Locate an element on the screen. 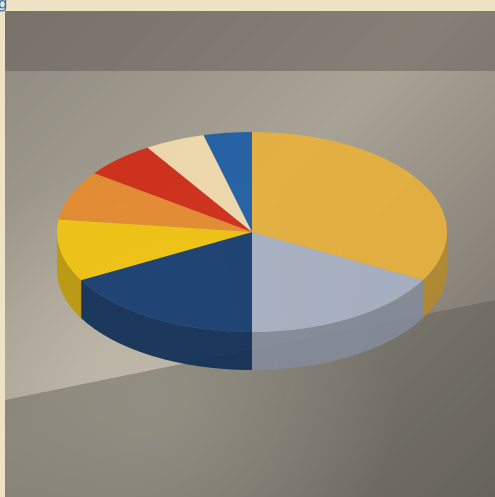  chart-title: g is located at coordinates (4, 6).